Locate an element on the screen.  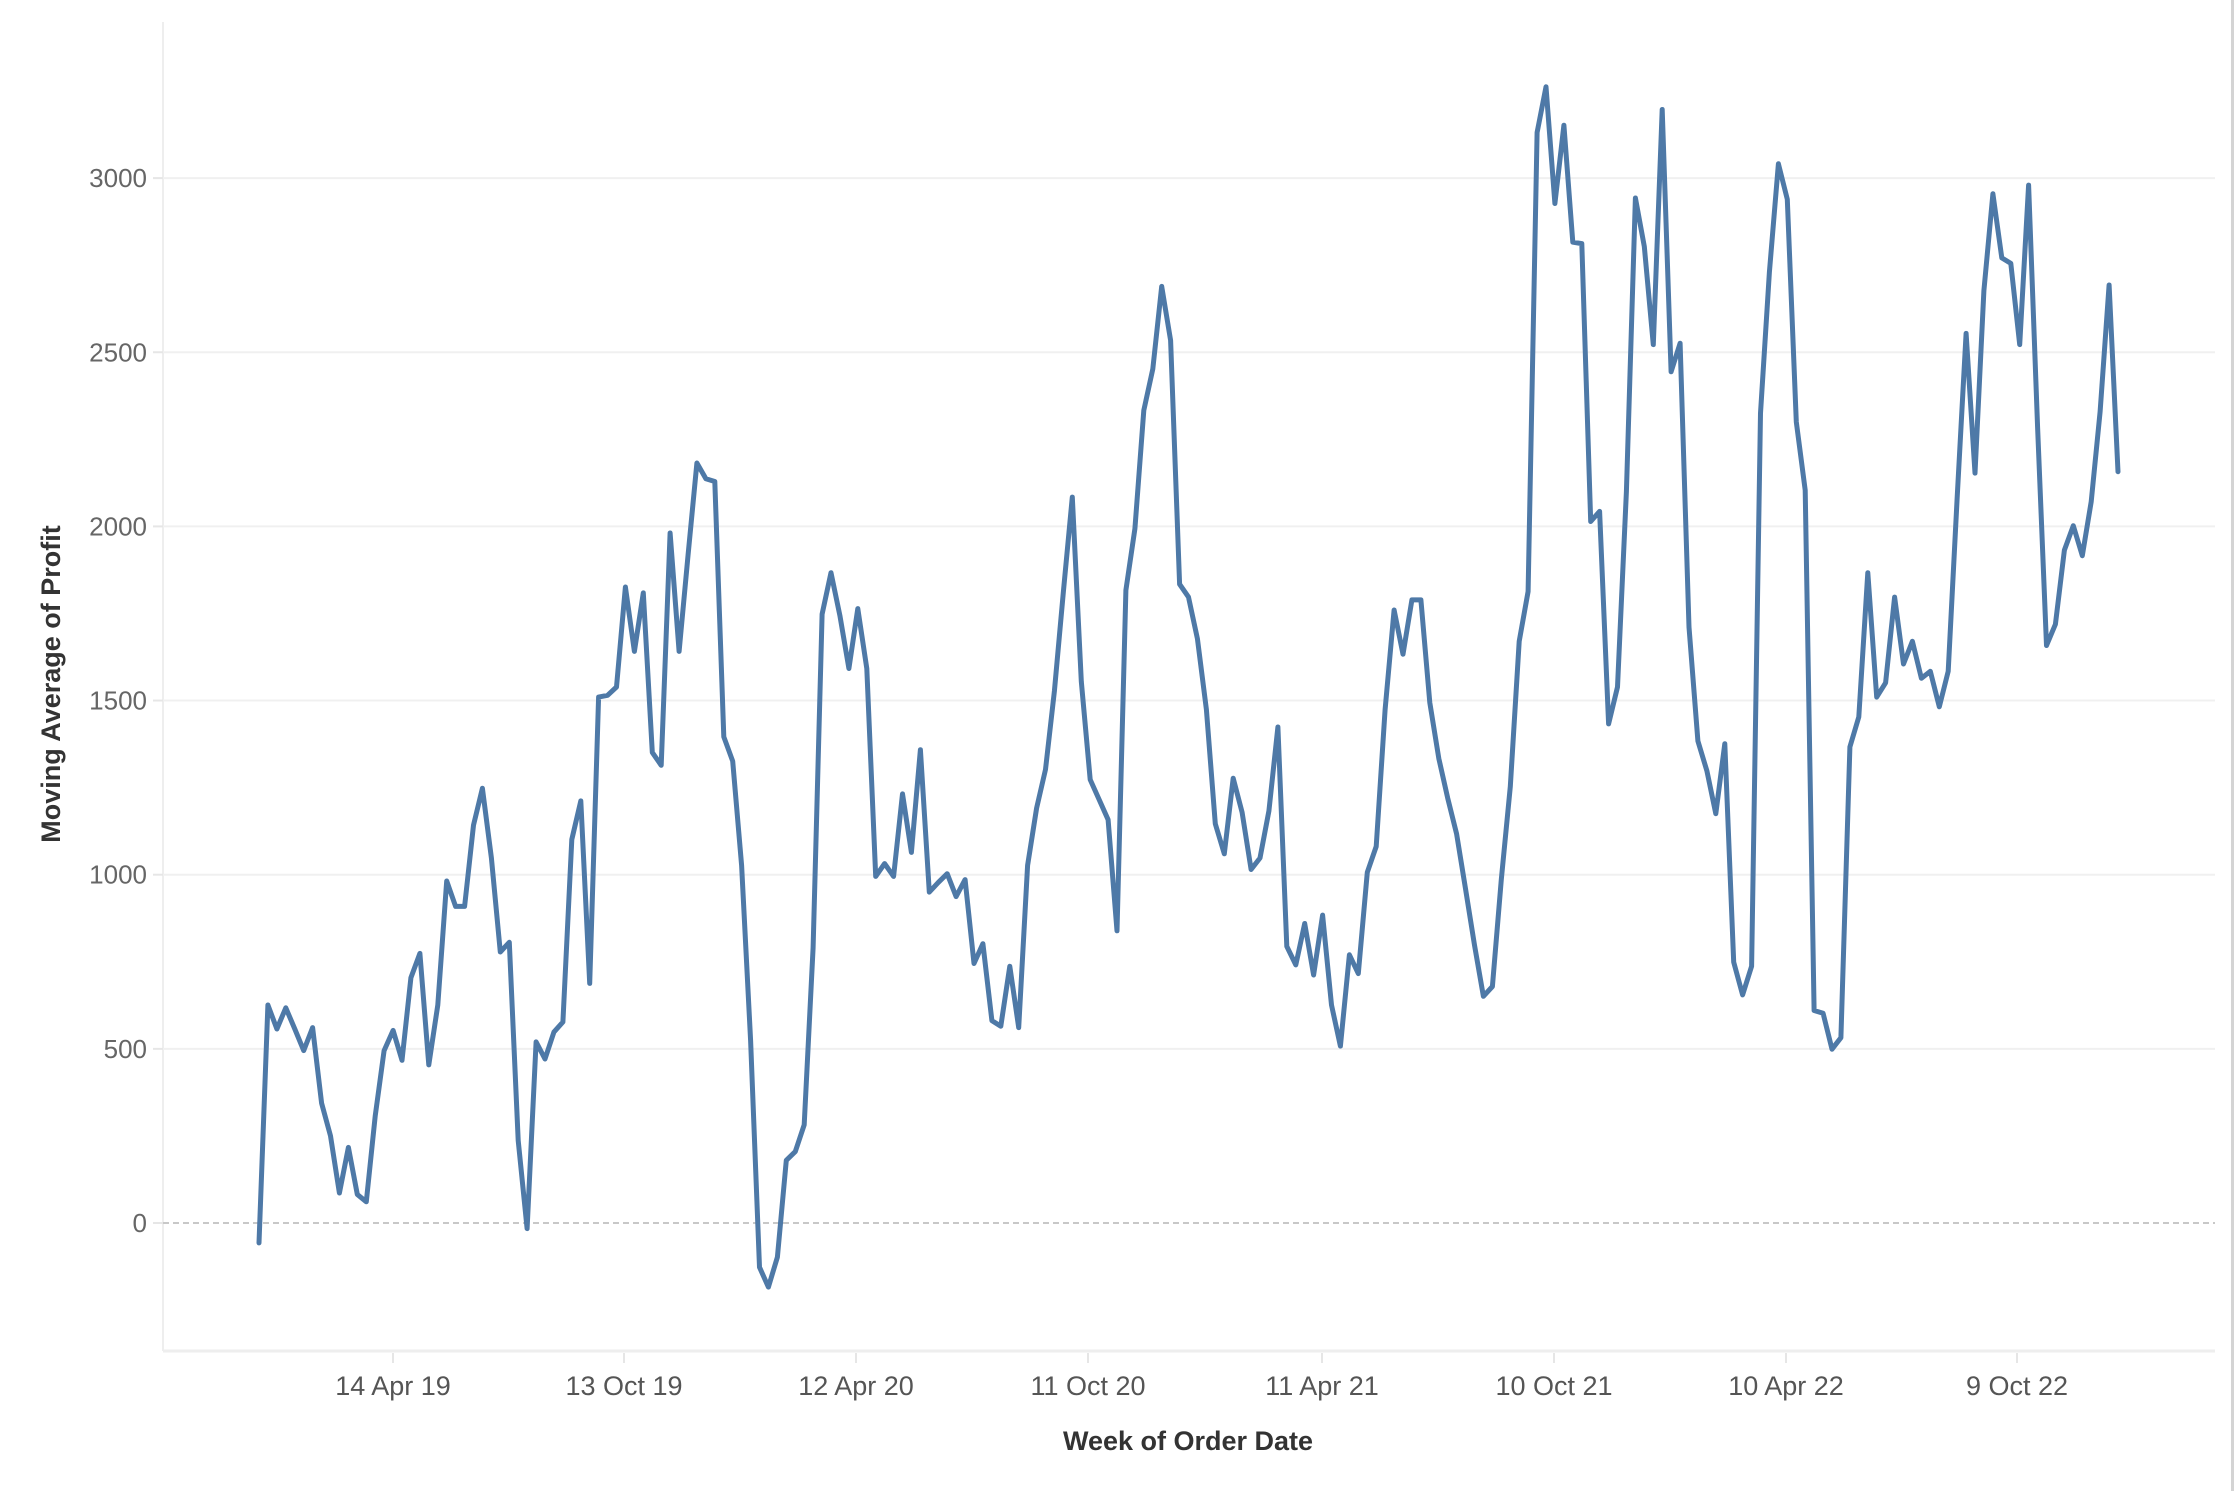
y-axis-title: Moving Average of Profit is located at coordinates (51, 684).